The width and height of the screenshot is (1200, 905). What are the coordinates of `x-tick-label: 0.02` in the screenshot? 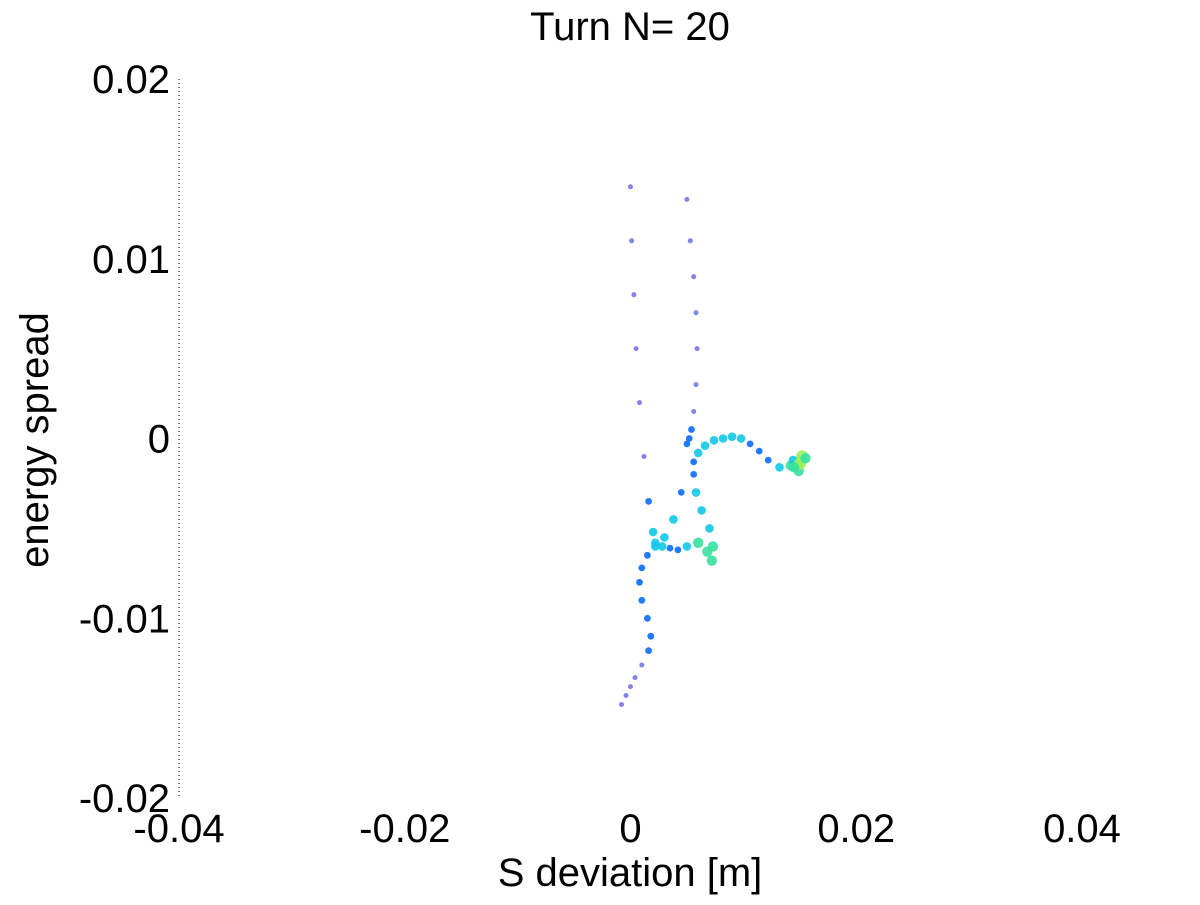 It's located at (856, 829).